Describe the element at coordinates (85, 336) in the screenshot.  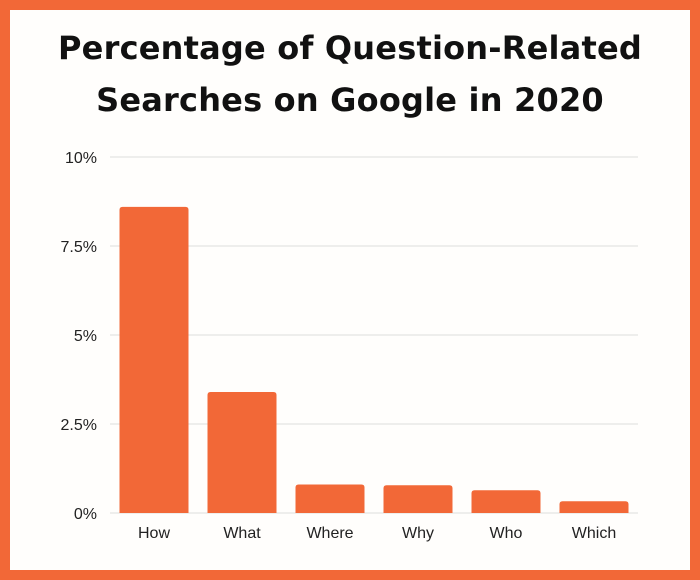
I see `y-tick-label: 5%` at that location.